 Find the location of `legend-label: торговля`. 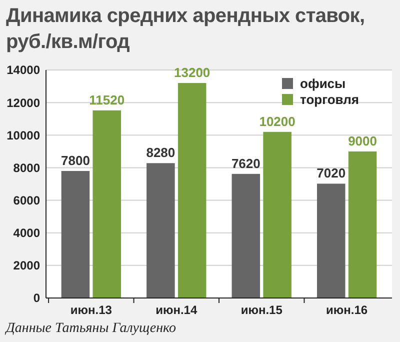

legend-label: торговля is located at coordinates (329, 99).